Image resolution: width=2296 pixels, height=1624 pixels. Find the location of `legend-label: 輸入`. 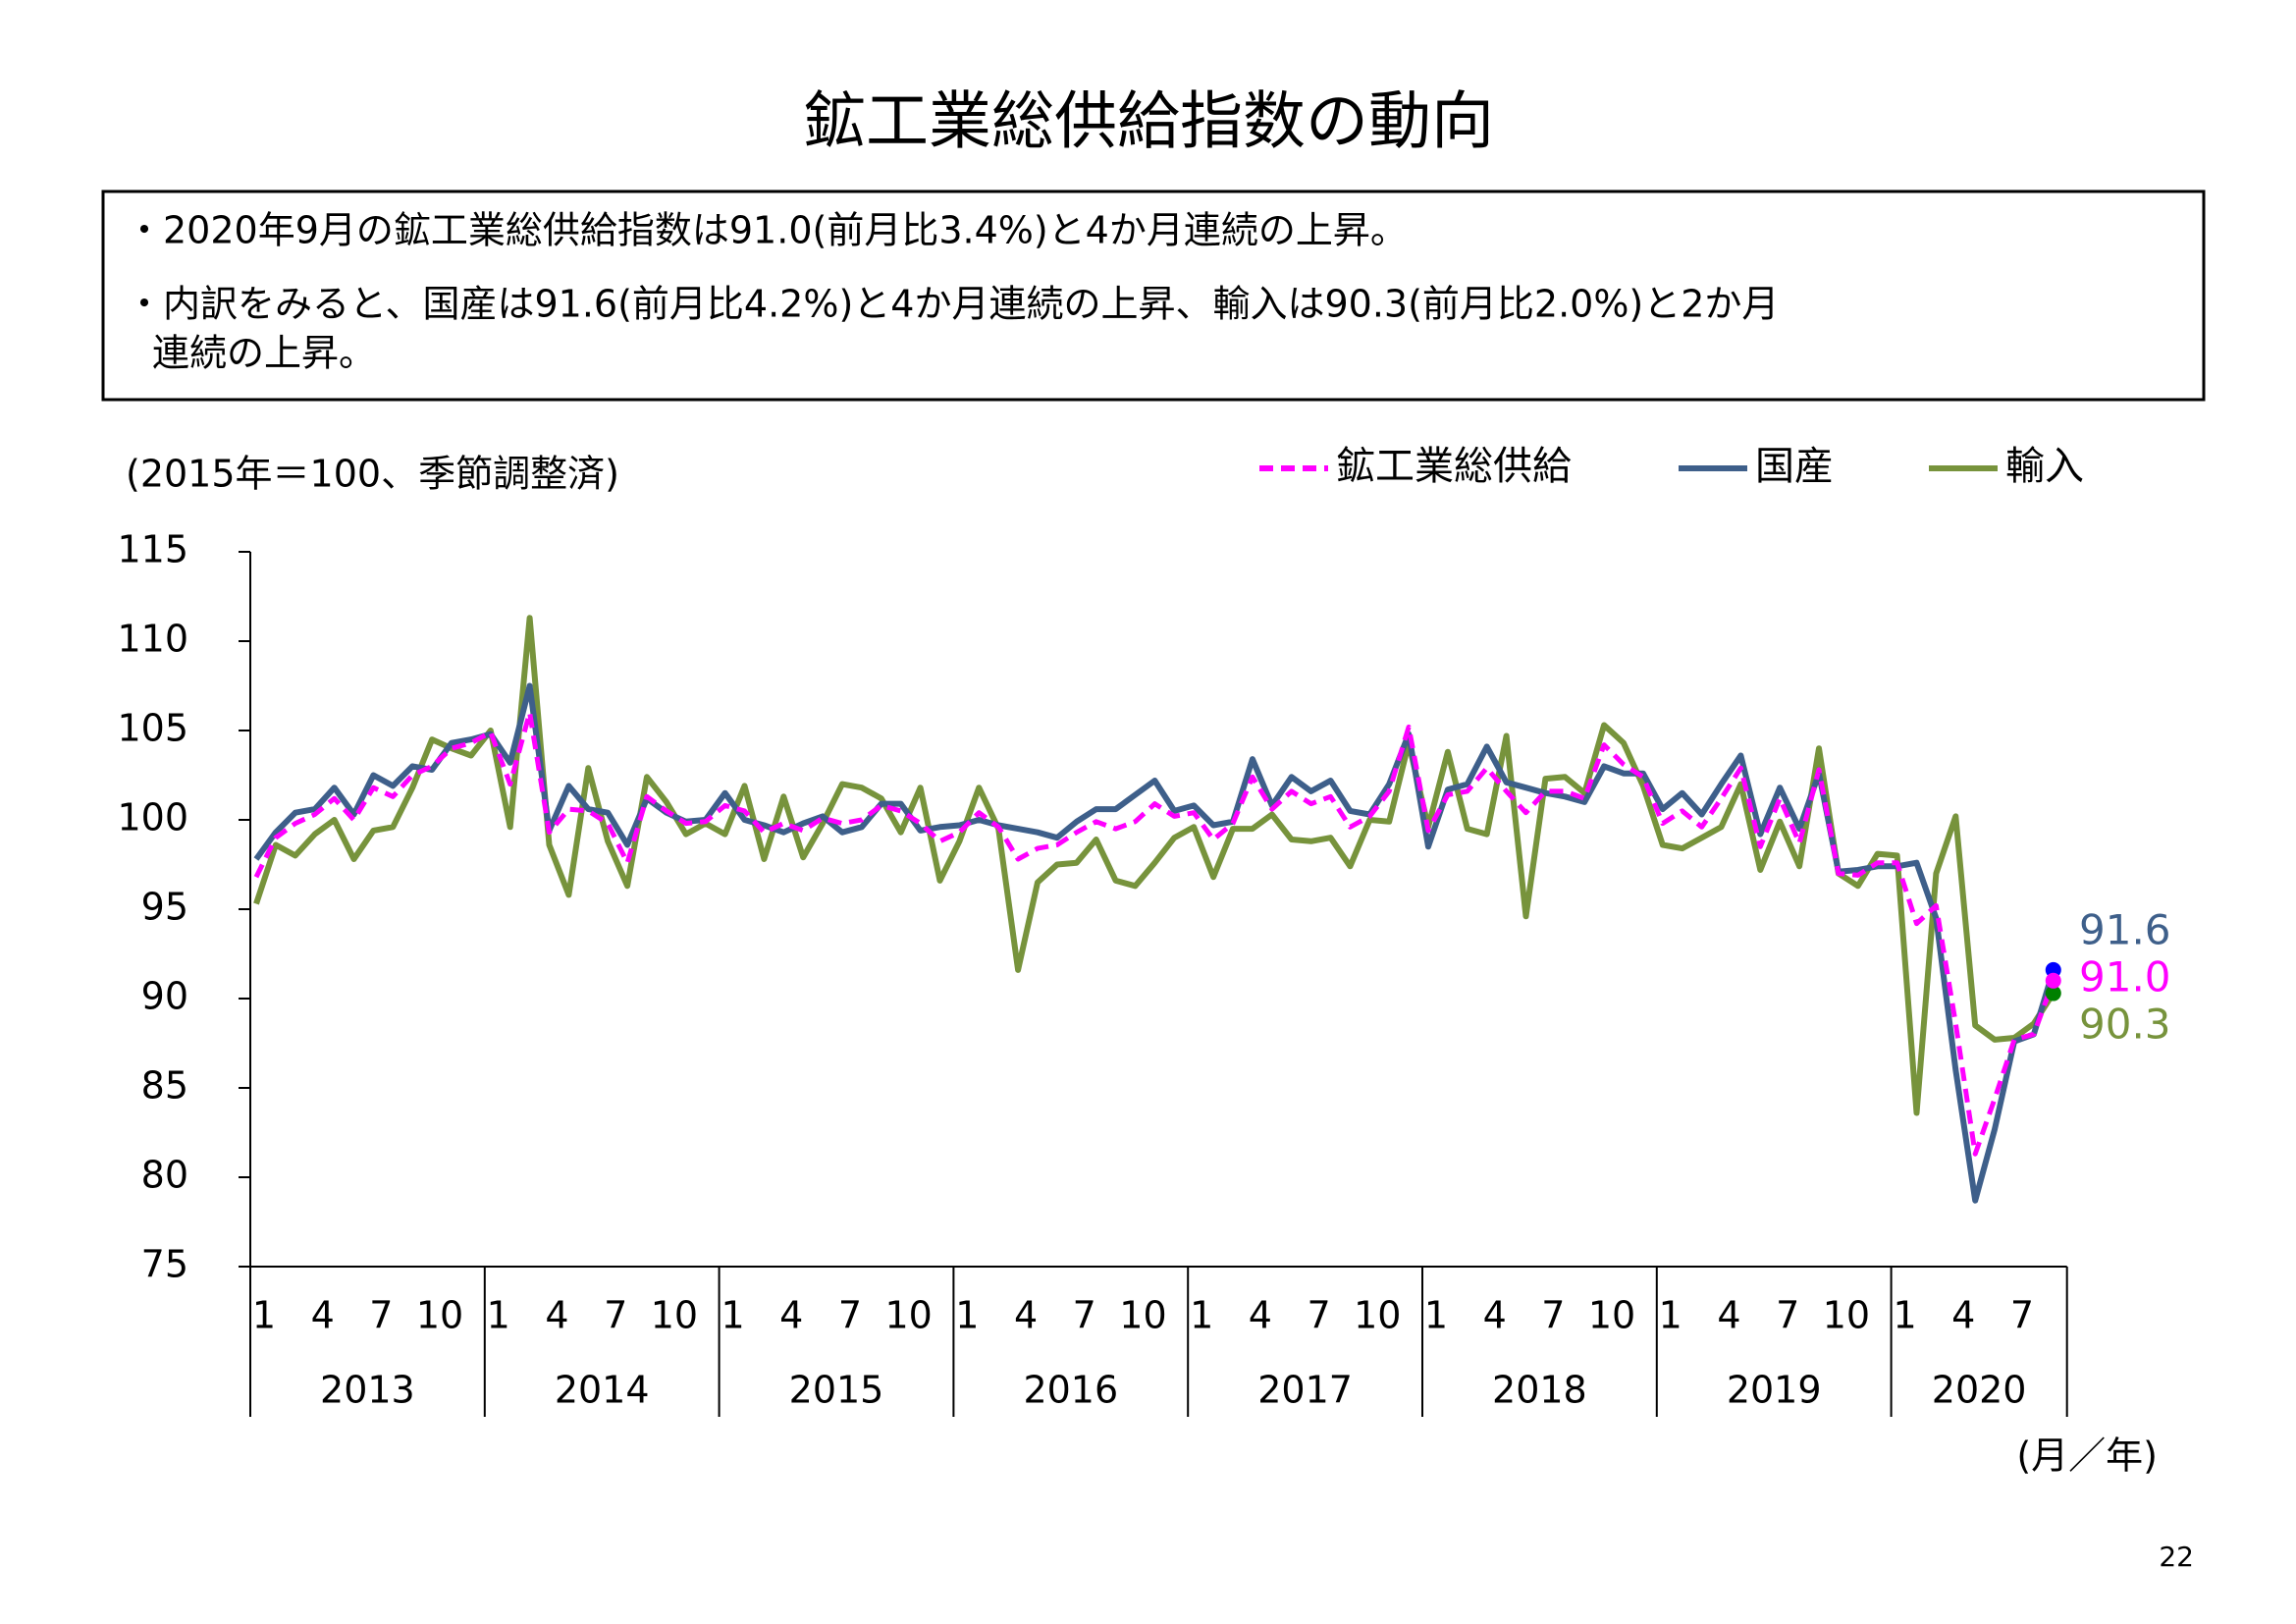

legend-label: 輸入 is located at coordinates (2044, 466).